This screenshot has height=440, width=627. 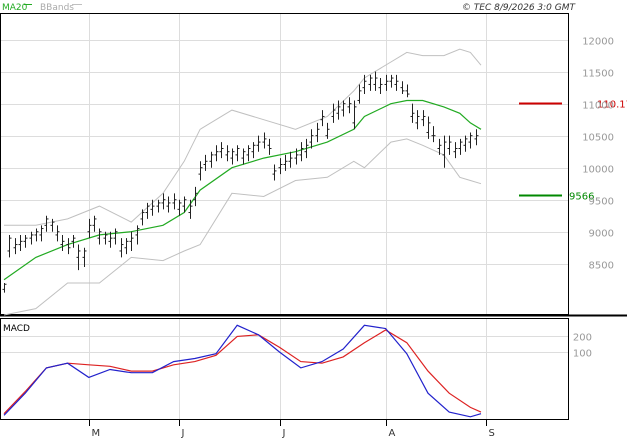 What do you see at coordinates (601, 202) in the screenshot?
I see `price-tick-label: 9500` at bounding box center [601, 202].